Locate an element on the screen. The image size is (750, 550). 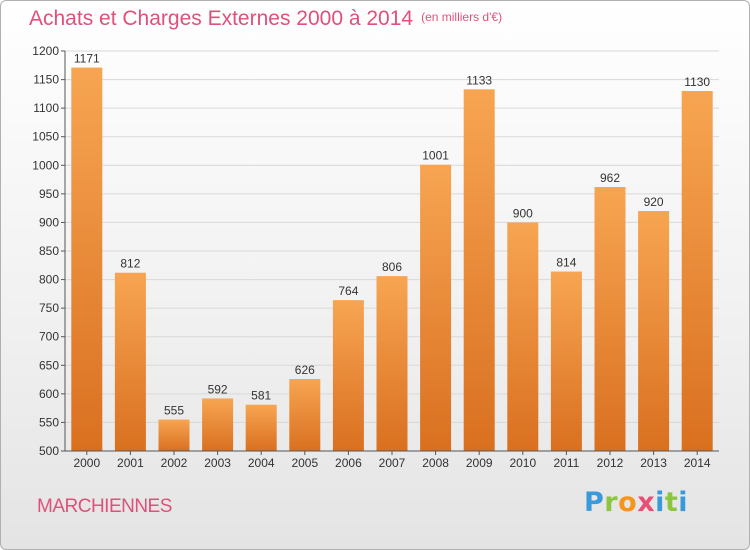
logo-letter: x is located at coordinates (646, 502).